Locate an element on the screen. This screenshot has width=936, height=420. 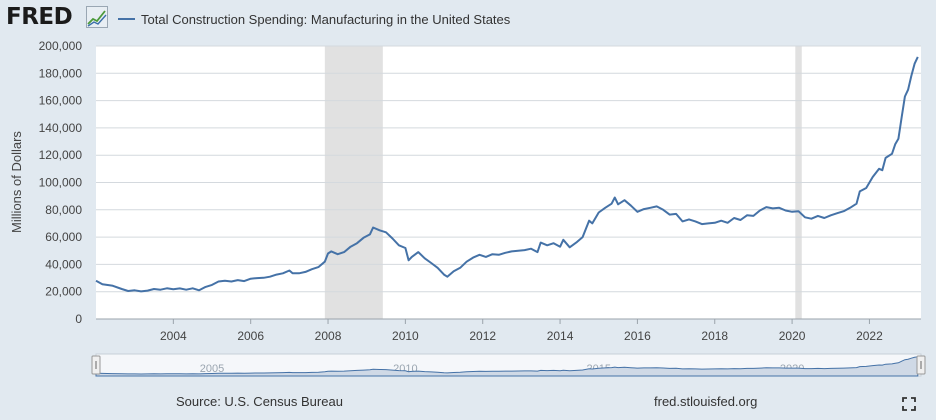
y-tick-label: 0 is located at coordinates (78, 319).